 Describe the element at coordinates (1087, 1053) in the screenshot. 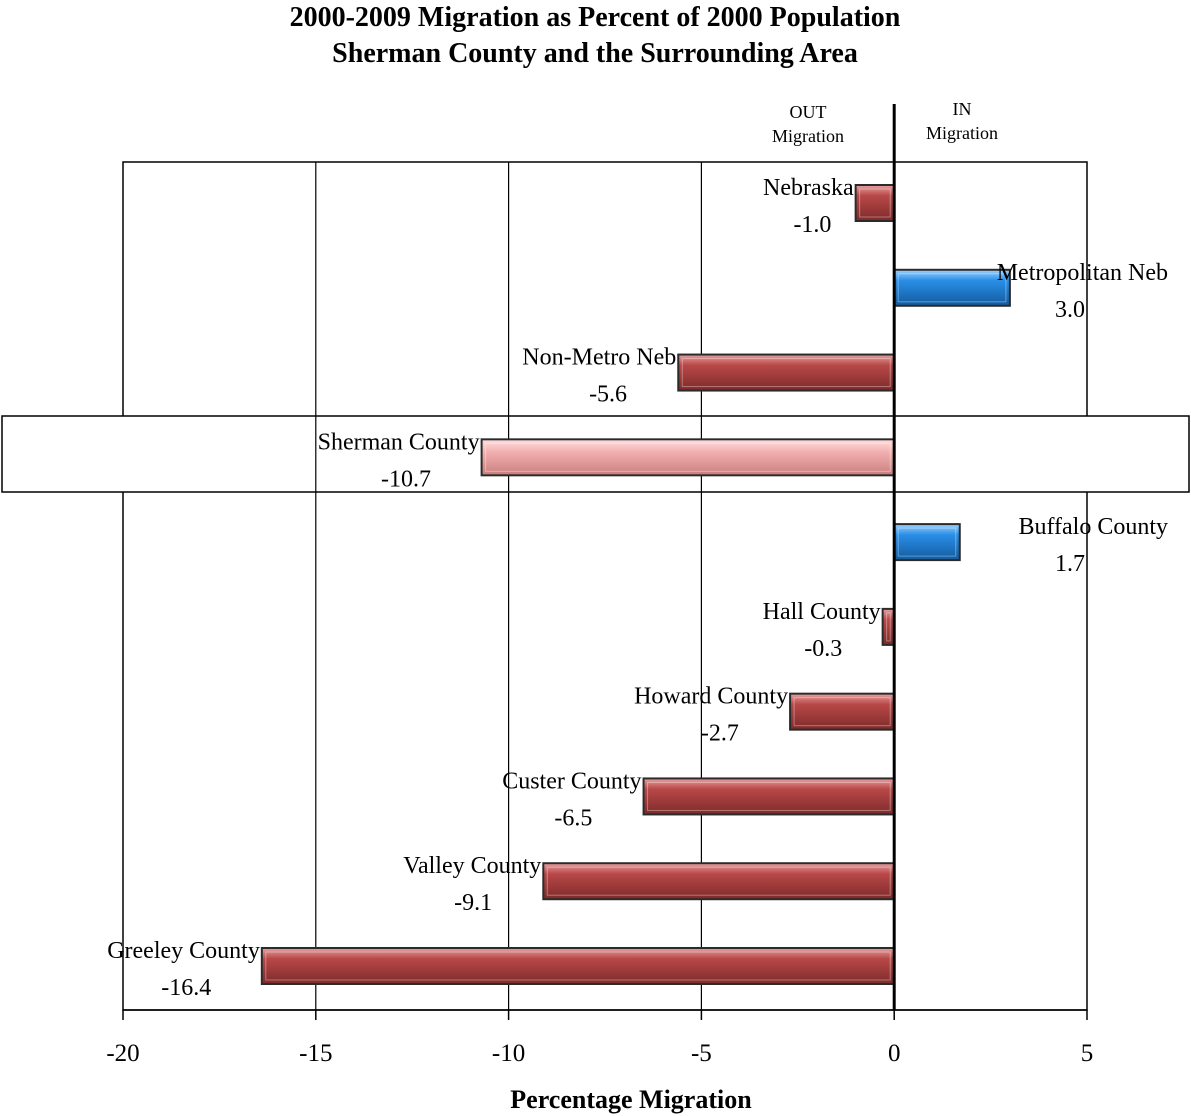

I see `x-tick-label-5: 5` at that location.